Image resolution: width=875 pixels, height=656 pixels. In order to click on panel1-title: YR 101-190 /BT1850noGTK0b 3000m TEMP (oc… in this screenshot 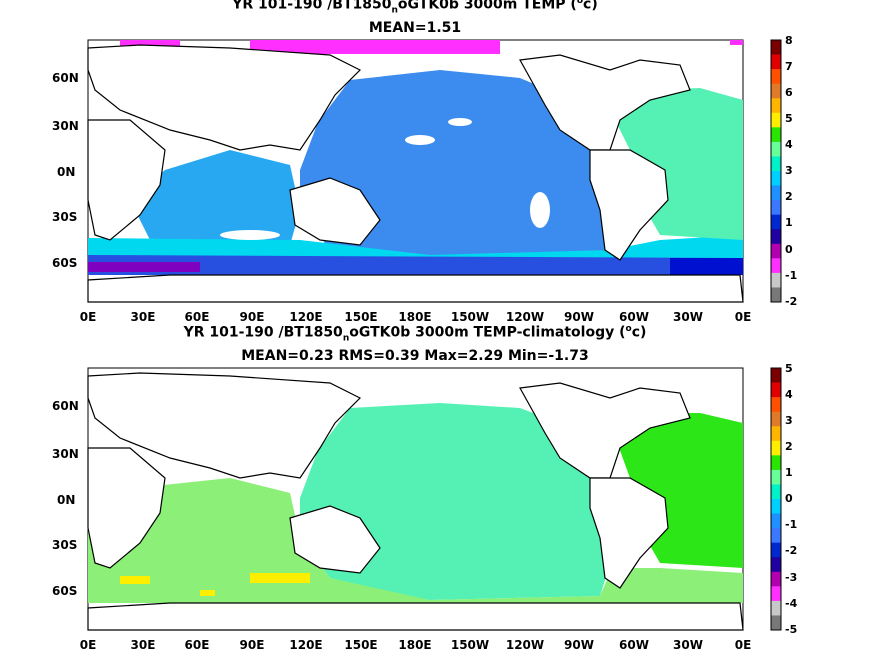, I will do `click(415, 8)`.